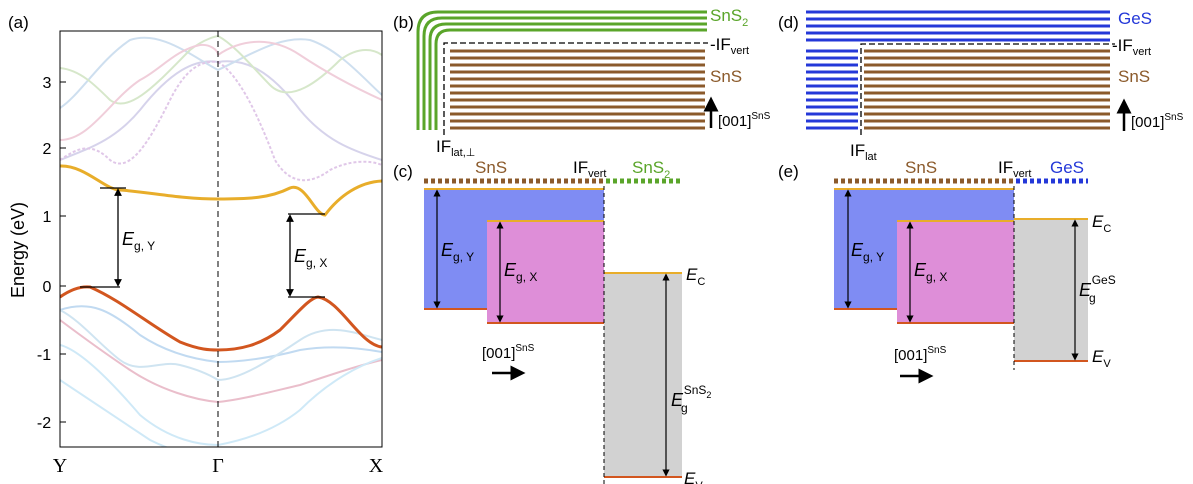  Describe the element at coordinates (788, 22) in the screenshot. I see `panel-d-label: (d)` at that location.